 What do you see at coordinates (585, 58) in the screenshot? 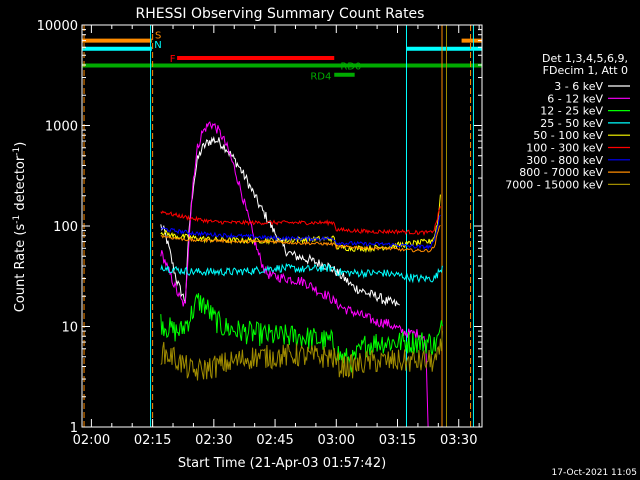
I see `legend-header-line: Det 1,3,4,5,6,9,` at bounding box center [585, 58].